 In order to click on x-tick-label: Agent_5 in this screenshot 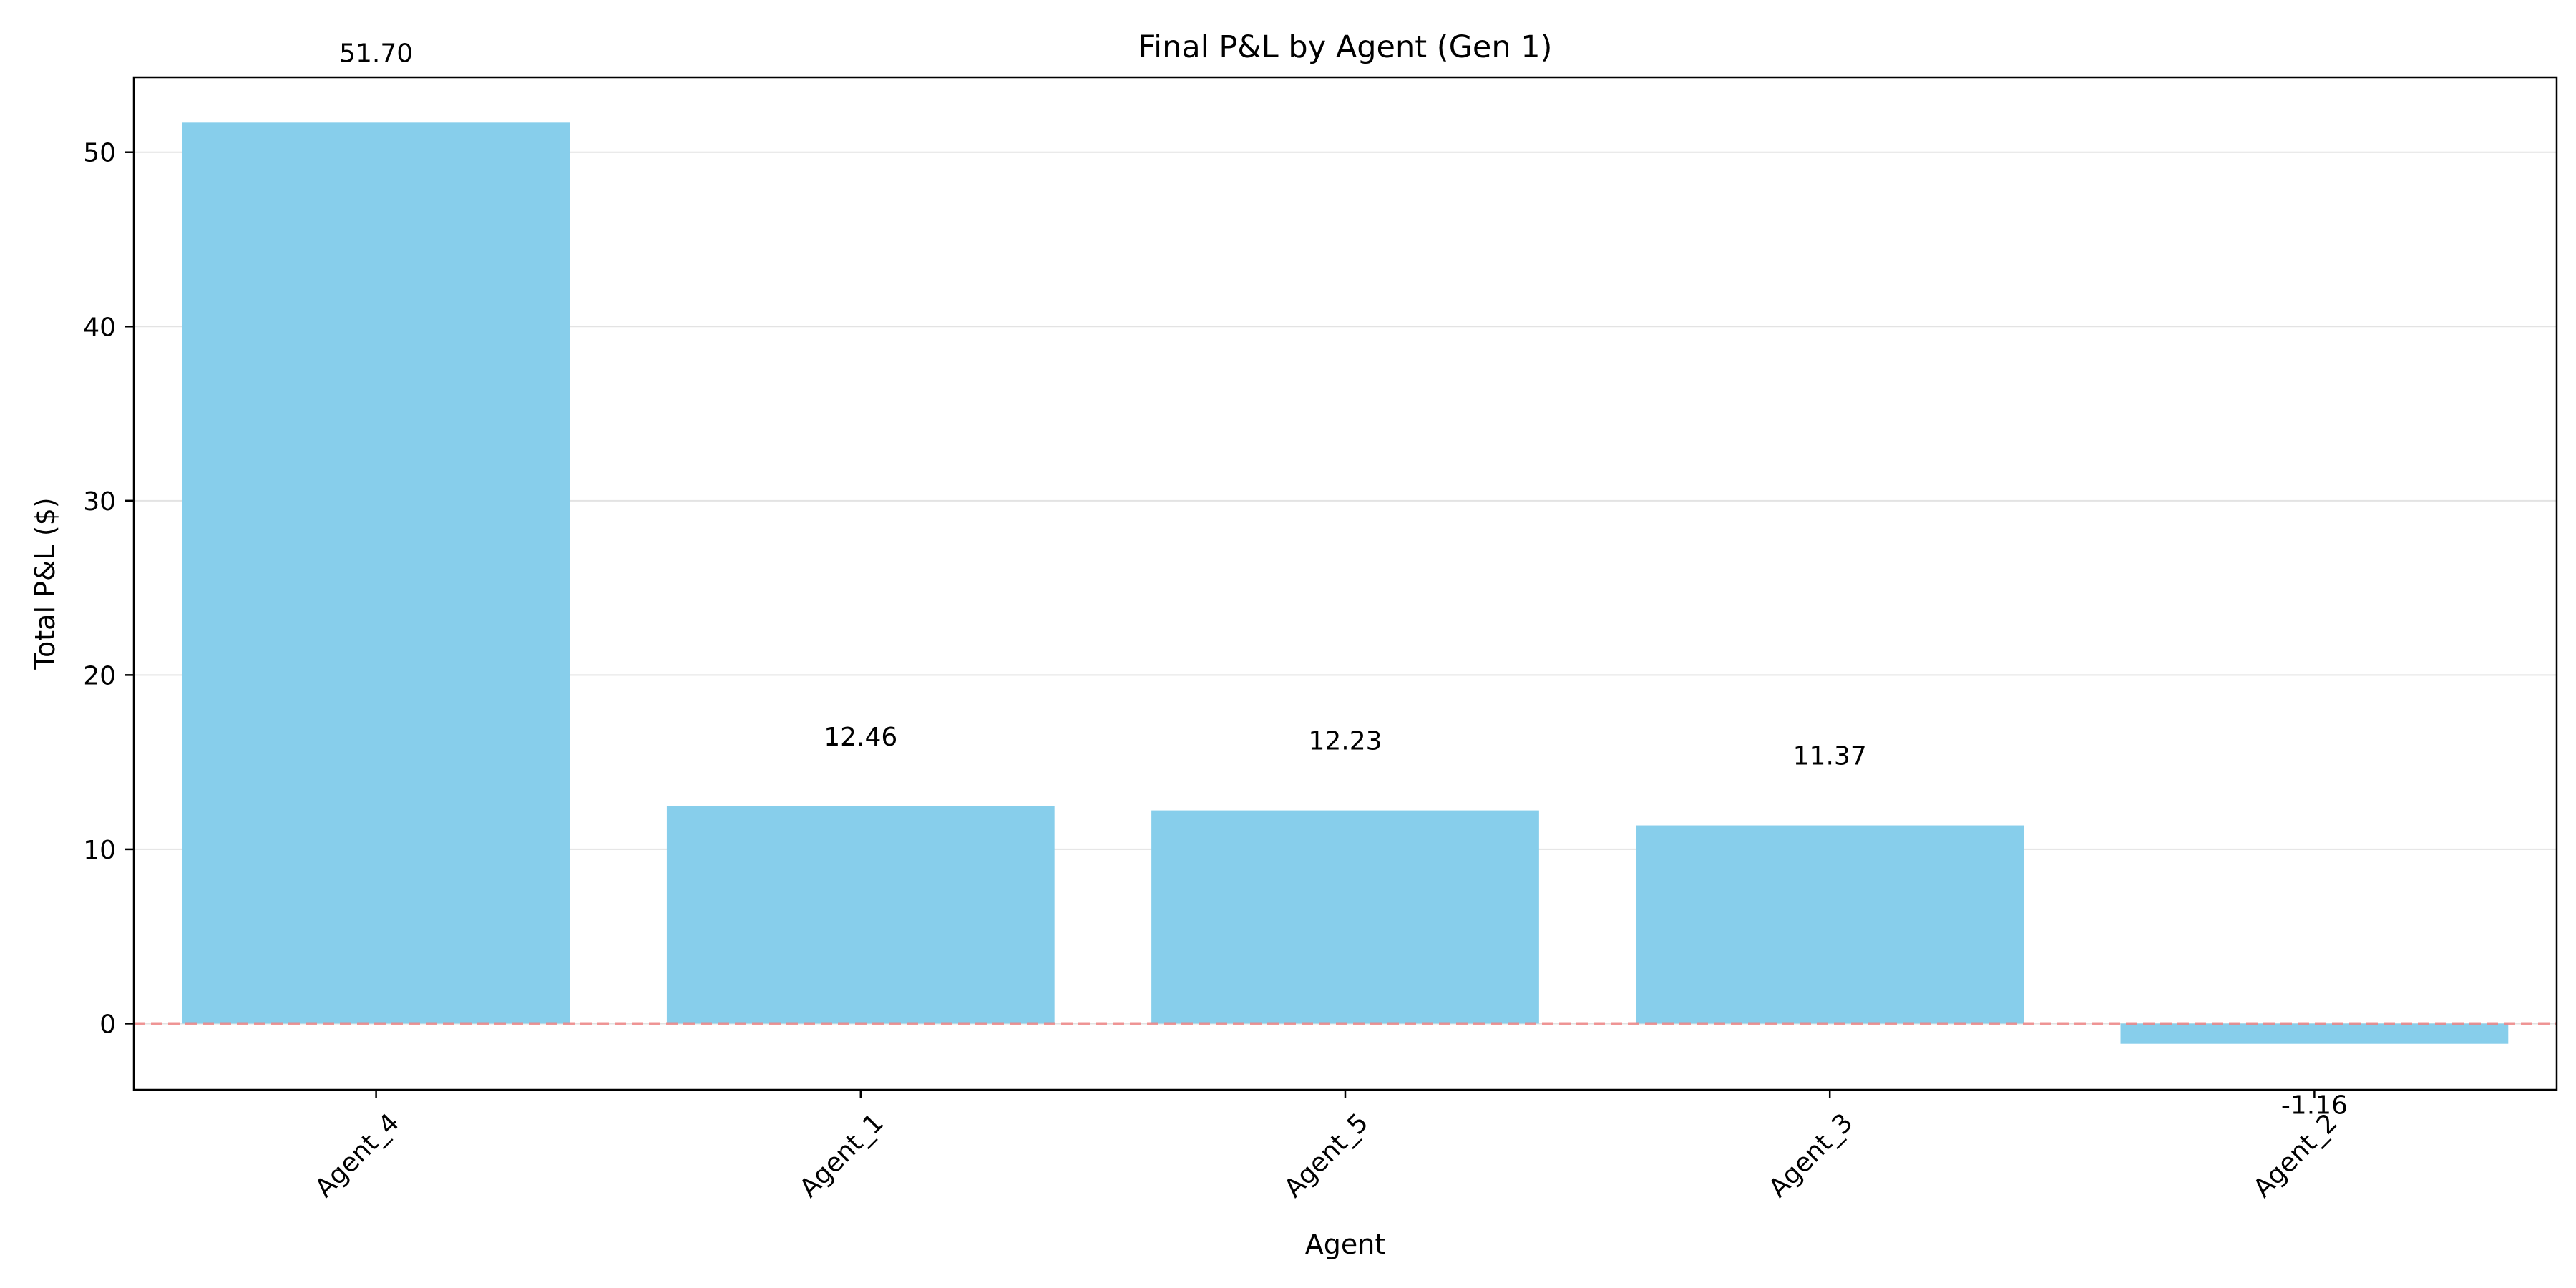, I will do `click(1326, 1155)`.